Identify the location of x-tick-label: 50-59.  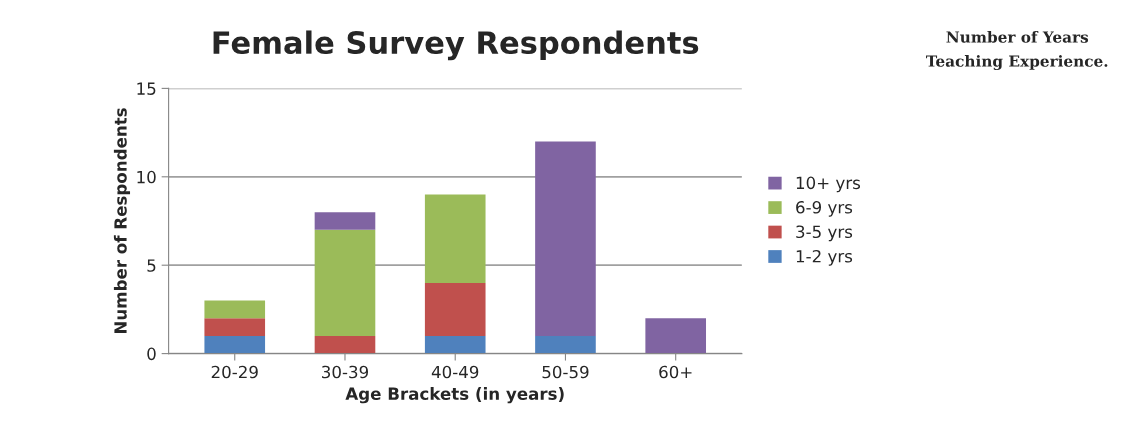
(565, 372).